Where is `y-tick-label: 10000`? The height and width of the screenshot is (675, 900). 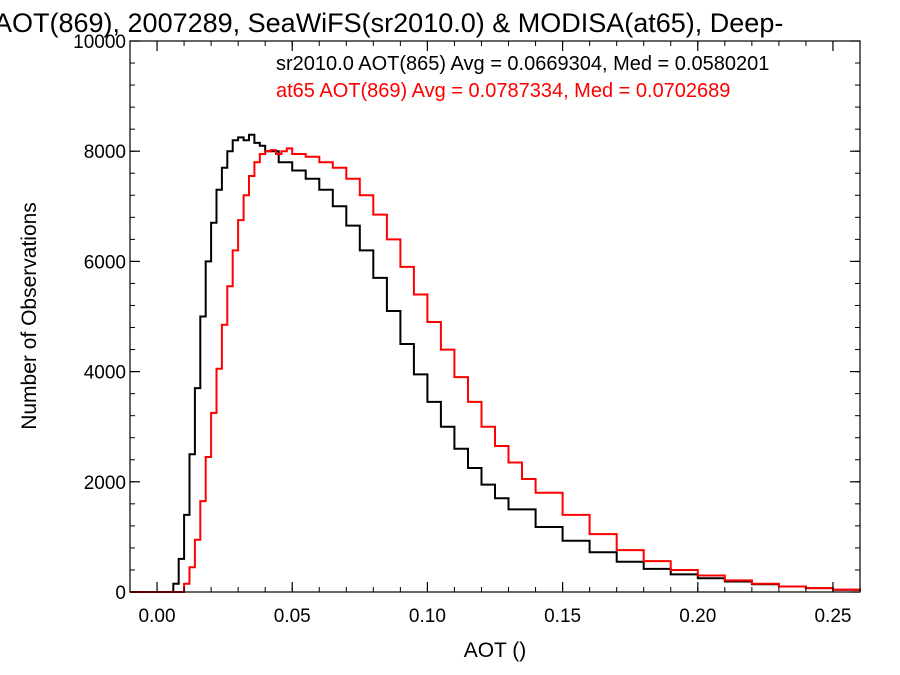 y-tick-label: 10000 is located at coordinates (99, 42).